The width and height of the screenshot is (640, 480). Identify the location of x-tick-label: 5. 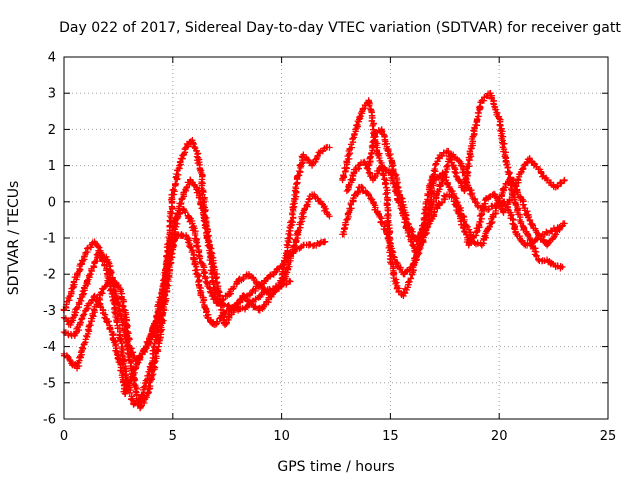
(173, 436).